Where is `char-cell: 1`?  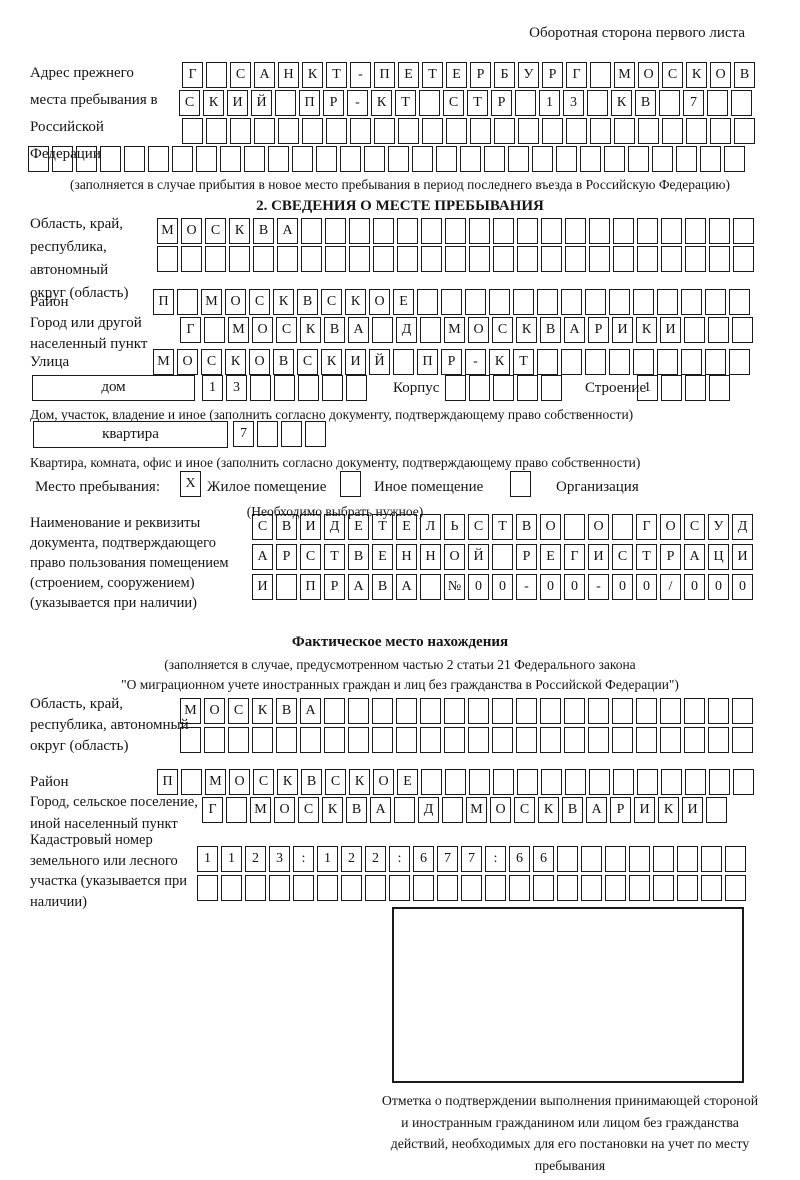
char-cell: 1 is located at coordinates (549, 103).